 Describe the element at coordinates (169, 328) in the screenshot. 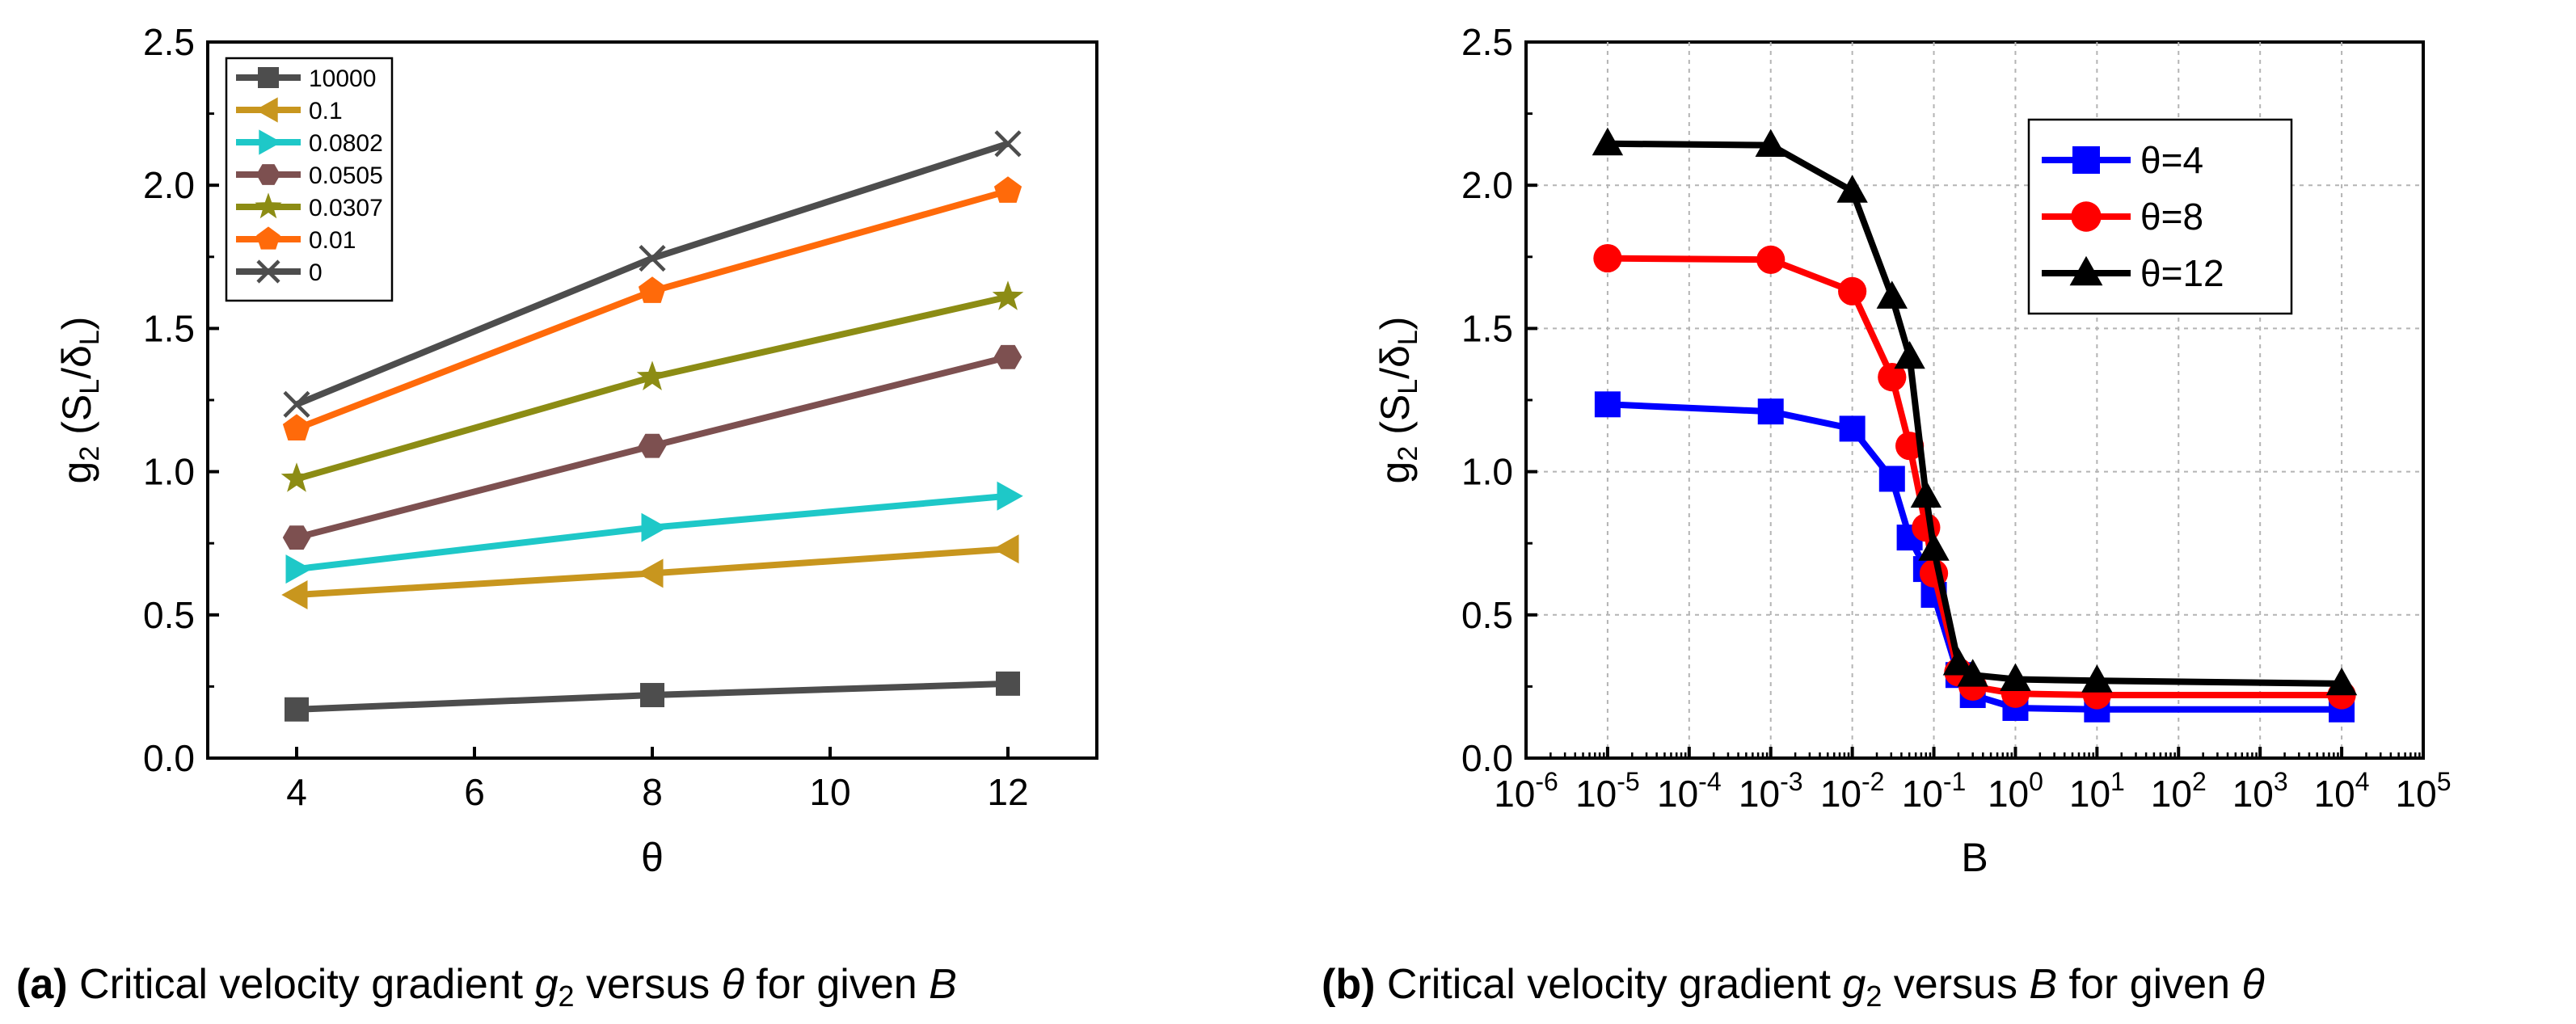

I see `panel-a-y-tick-label: 1.5` at that location.